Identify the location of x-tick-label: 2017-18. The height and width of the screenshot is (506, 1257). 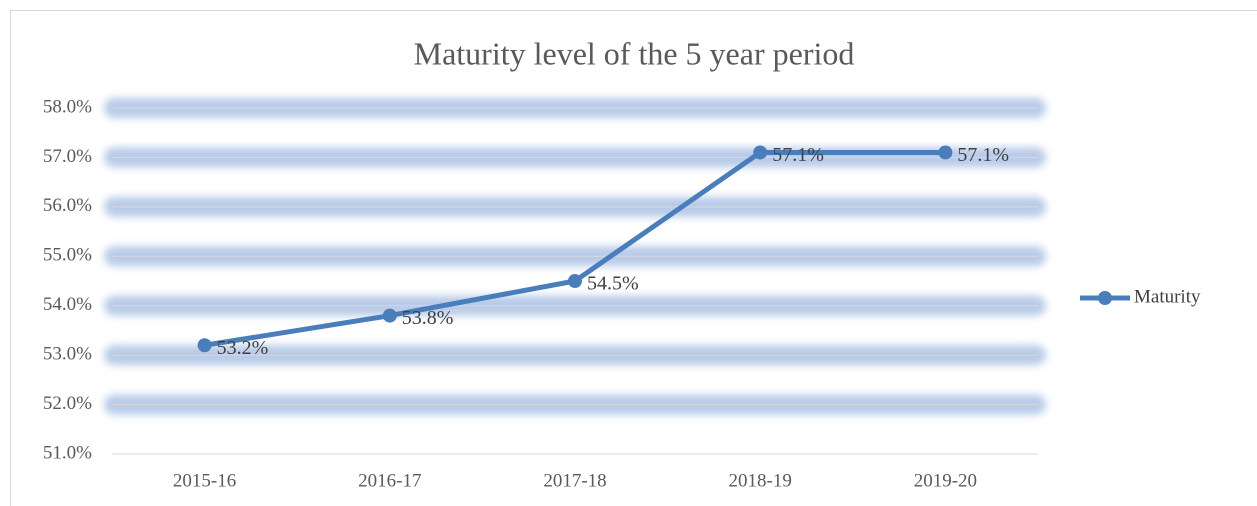
(574, 480).